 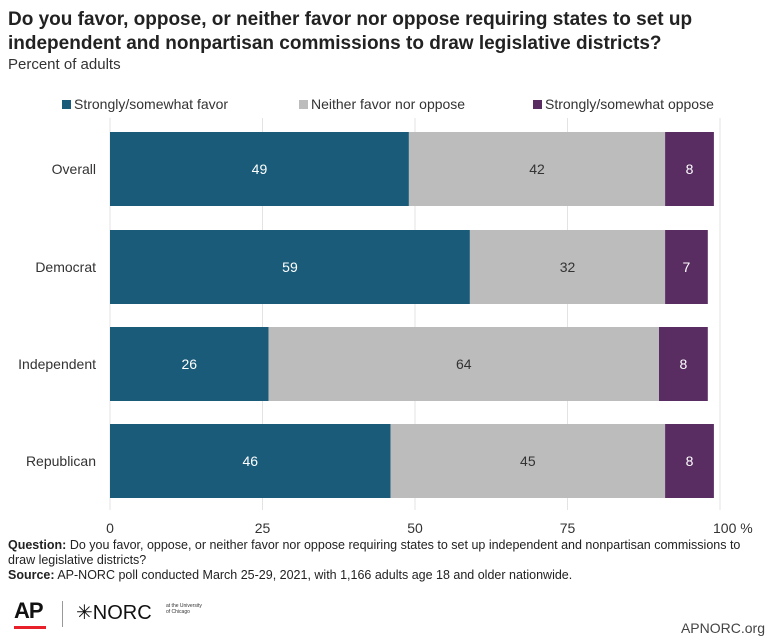 What do you see at coordinates (64, 64) in the screenshot?
I see `chart-subtitle: Percent of adults` at bounding box center [64, 64].